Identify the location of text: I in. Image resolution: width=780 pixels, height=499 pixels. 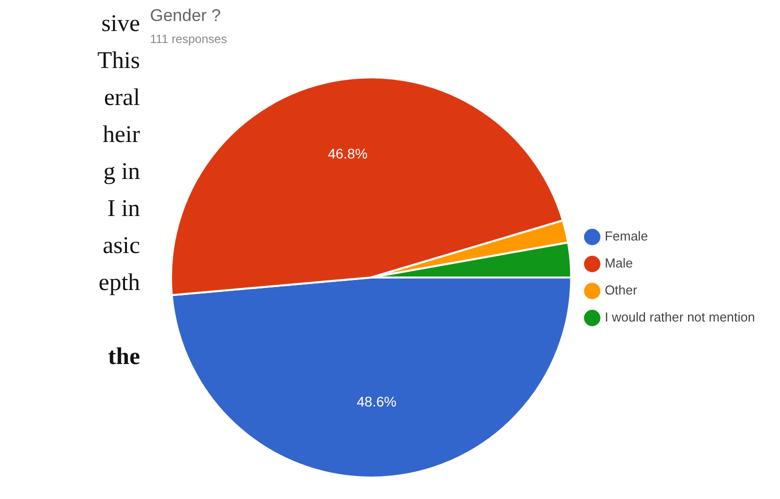
(123, 209).